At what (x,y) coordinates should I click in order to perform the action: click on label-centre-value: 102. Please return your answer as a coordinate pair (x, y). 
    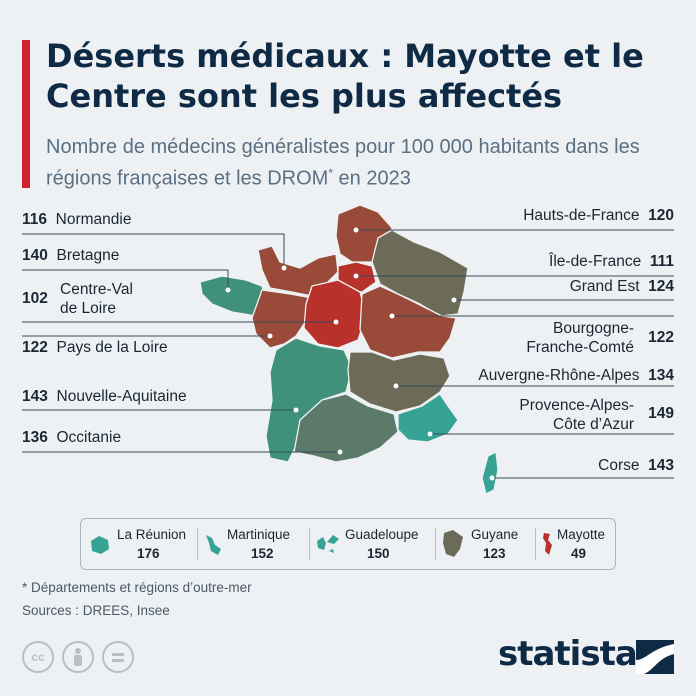
    Looking at the image, I should click on (35, 298).